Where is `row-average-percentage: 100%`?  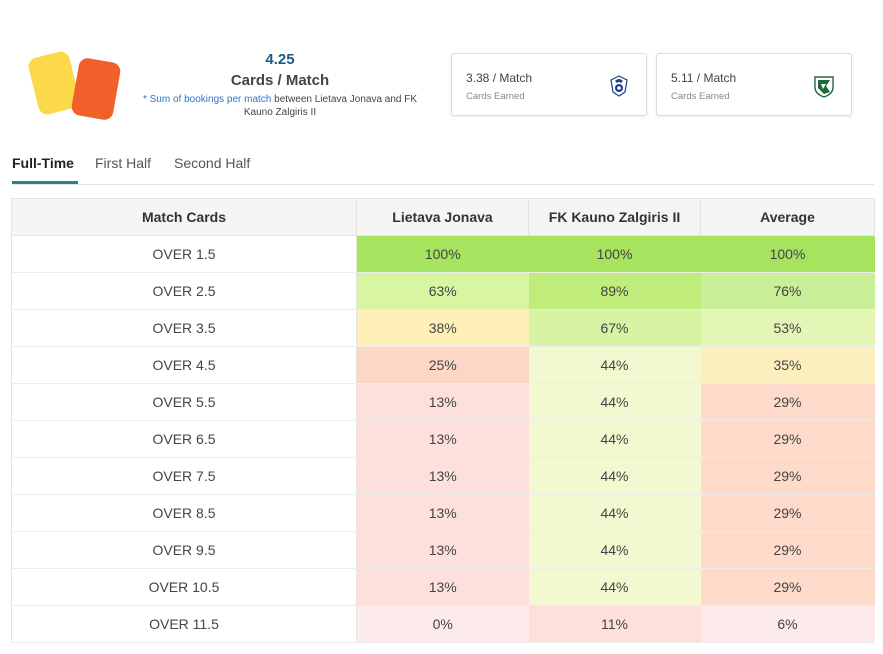
row-average-percentage: 100% is located at coordinates (787, 254).